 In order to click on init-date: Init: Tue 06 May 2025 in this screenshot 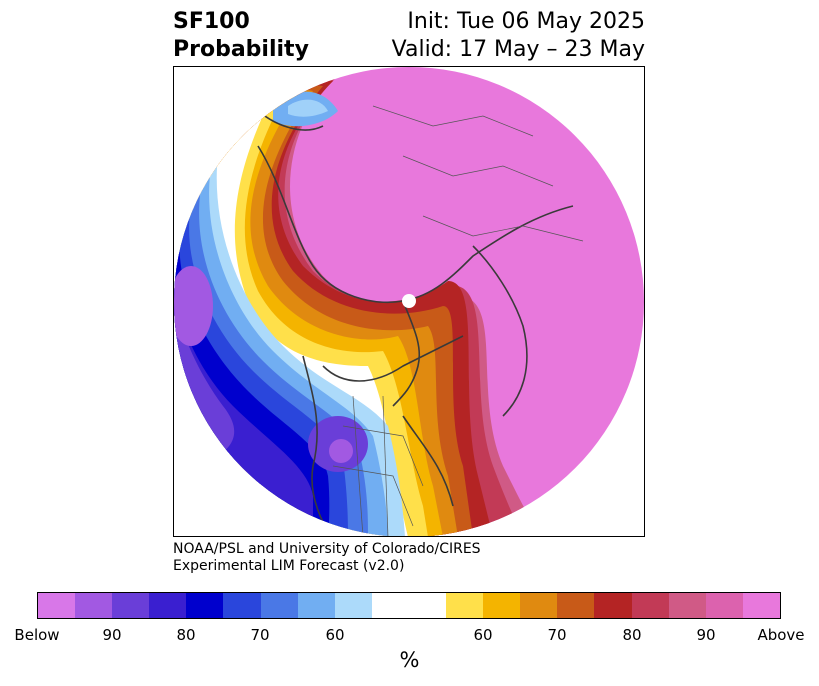, I will do `click(526, 21)`.